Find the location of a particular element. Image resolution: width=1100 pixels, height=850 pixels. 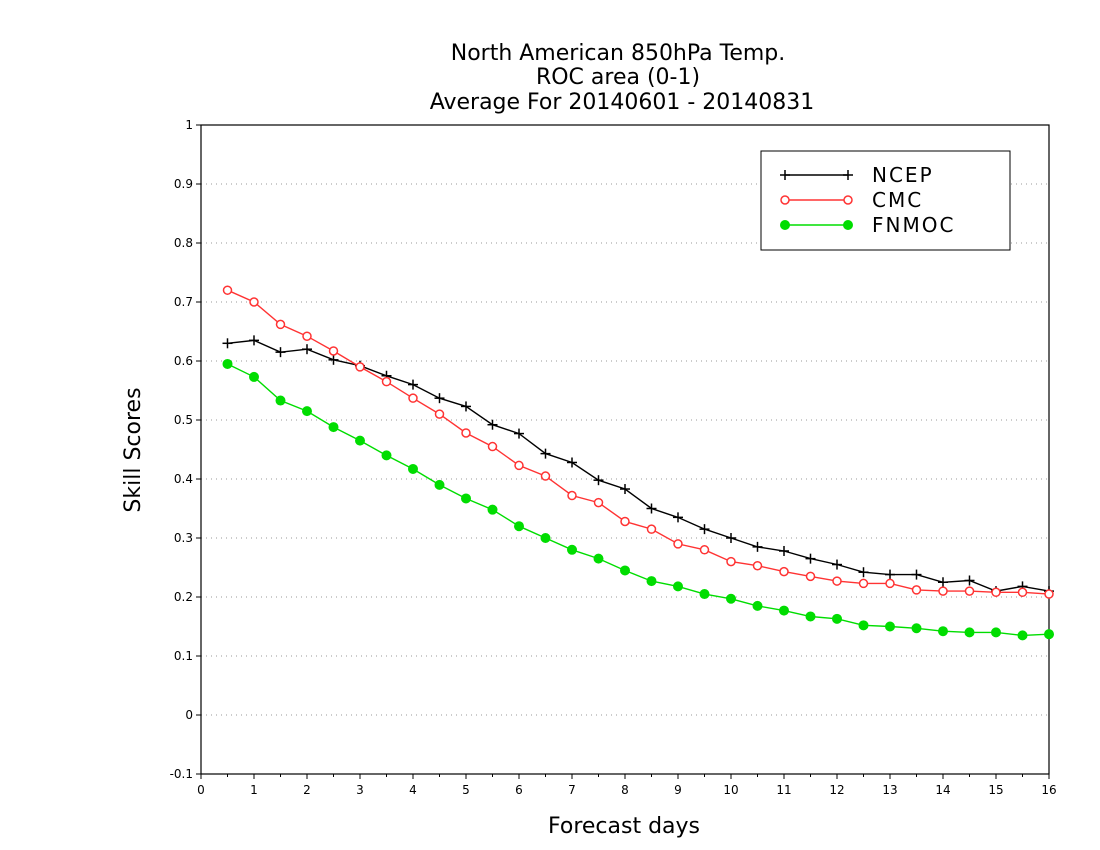

y-tick-label: 0.3 is located at coordinates (183, 538).